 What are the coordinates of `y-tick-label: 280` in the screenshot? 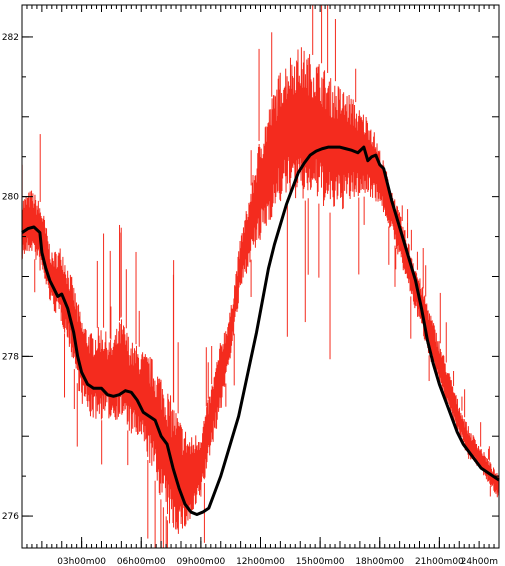 It's located at (10, 198).